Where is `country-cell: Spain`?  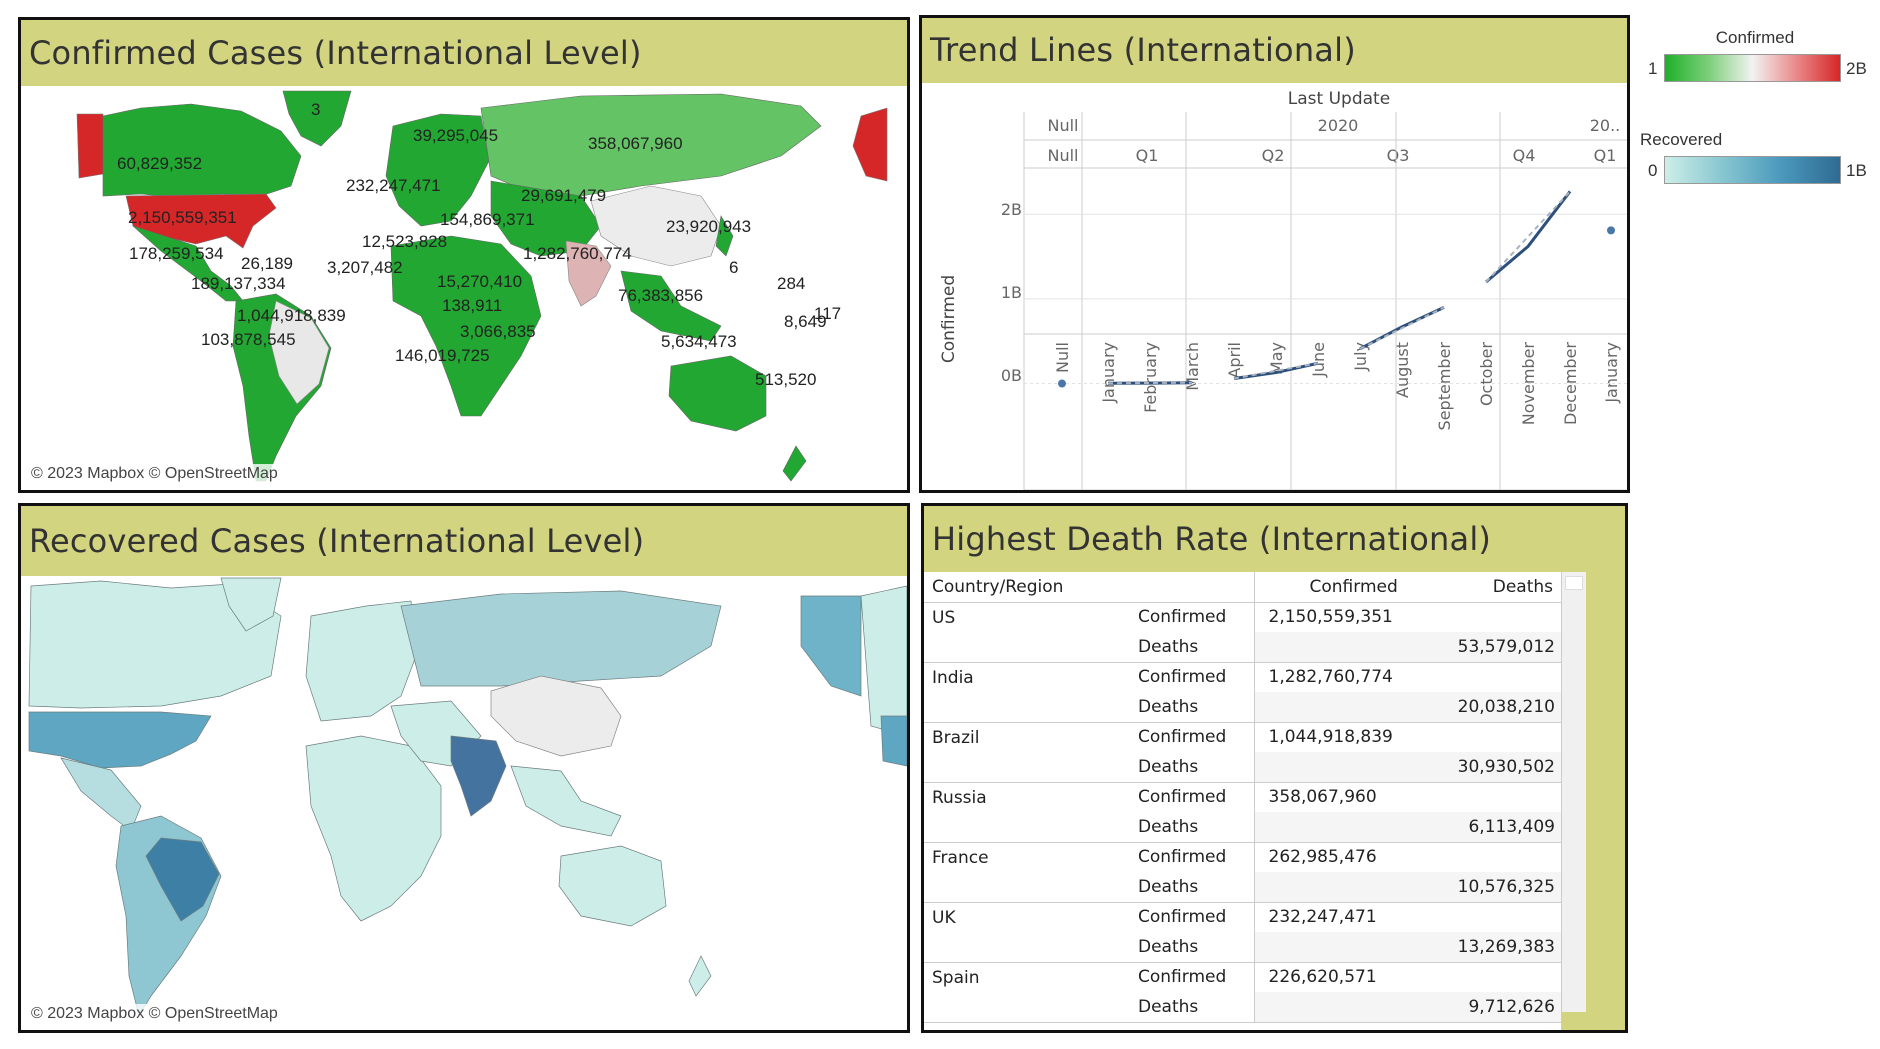 country-cell: Spain is located at coordinates (1029, 992).